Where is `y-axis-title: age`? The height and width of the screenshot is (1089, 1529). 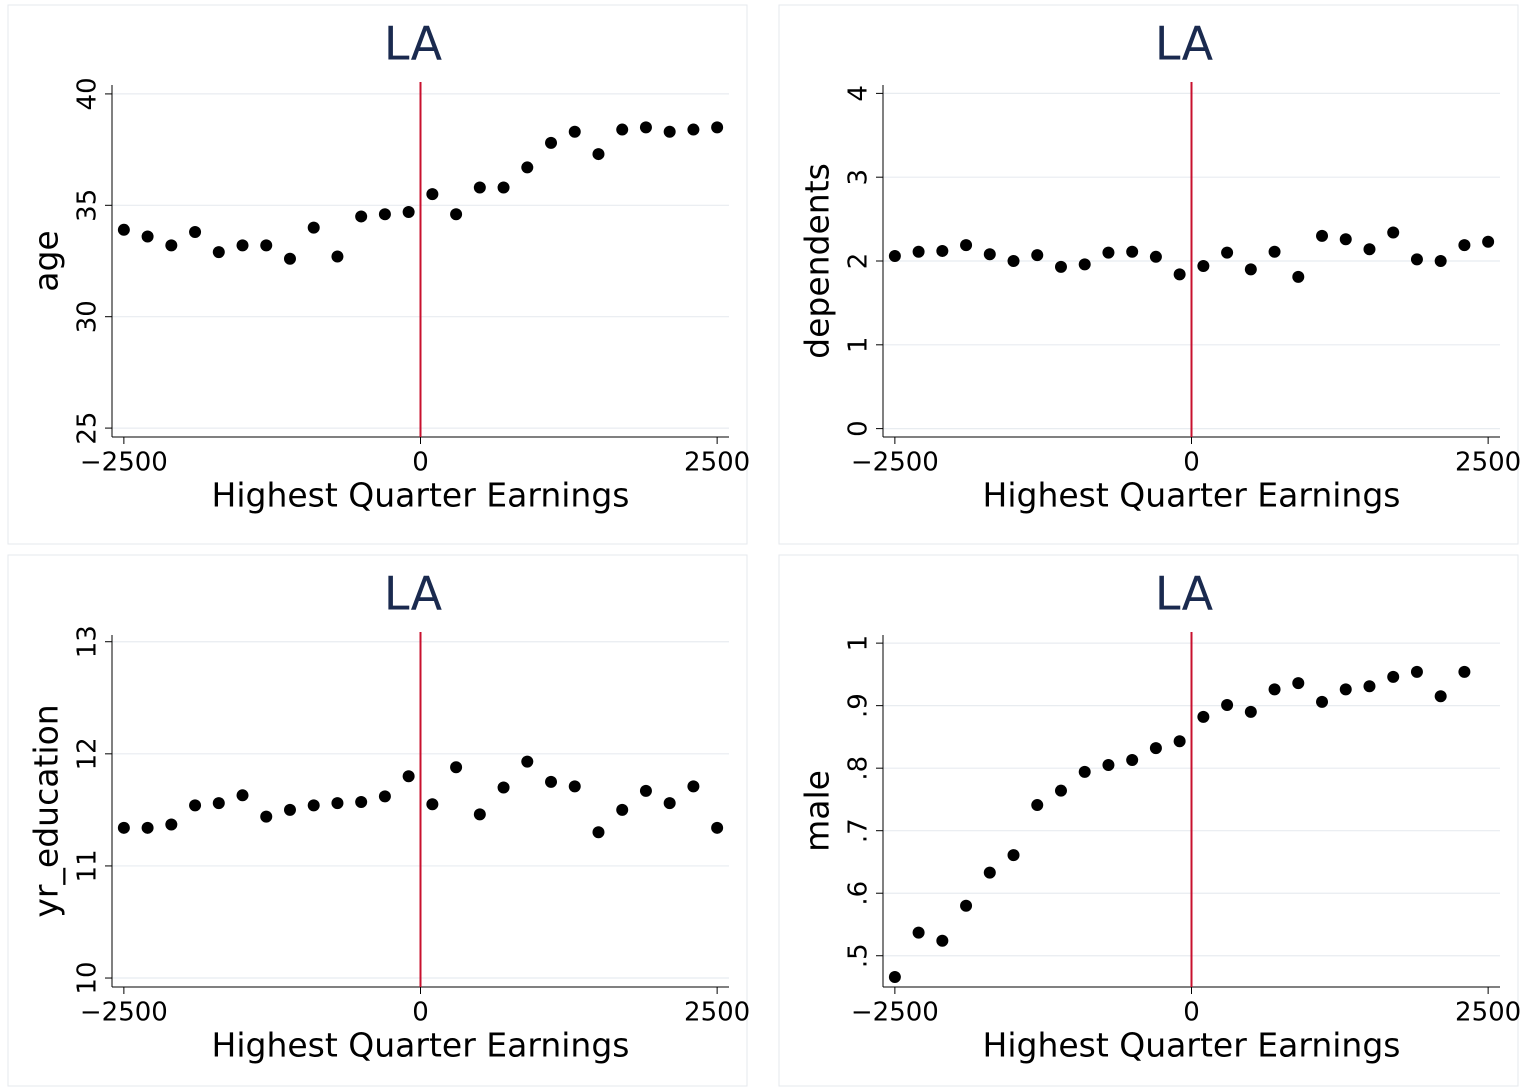
y-axis-title: age is located at coordinates (46, 260).